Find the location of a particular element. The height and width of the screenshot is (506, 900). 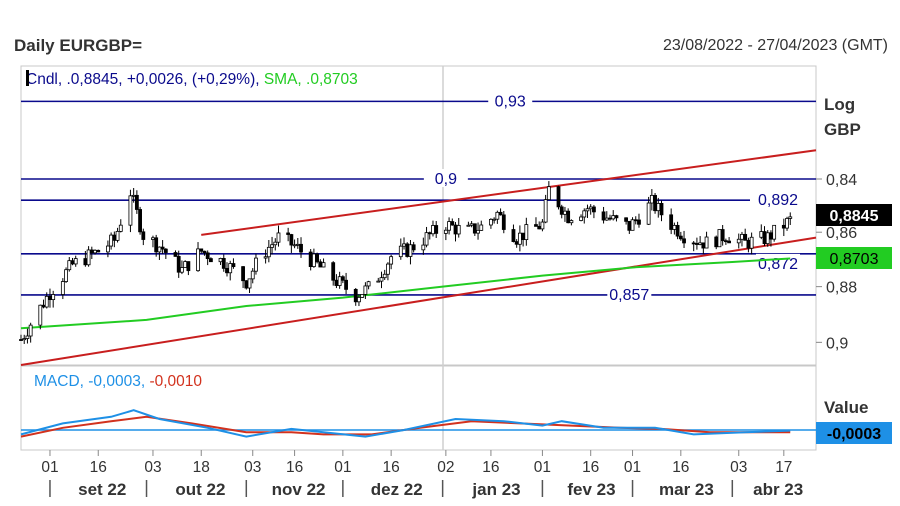

sma-line is located at coordinates (405, 293).